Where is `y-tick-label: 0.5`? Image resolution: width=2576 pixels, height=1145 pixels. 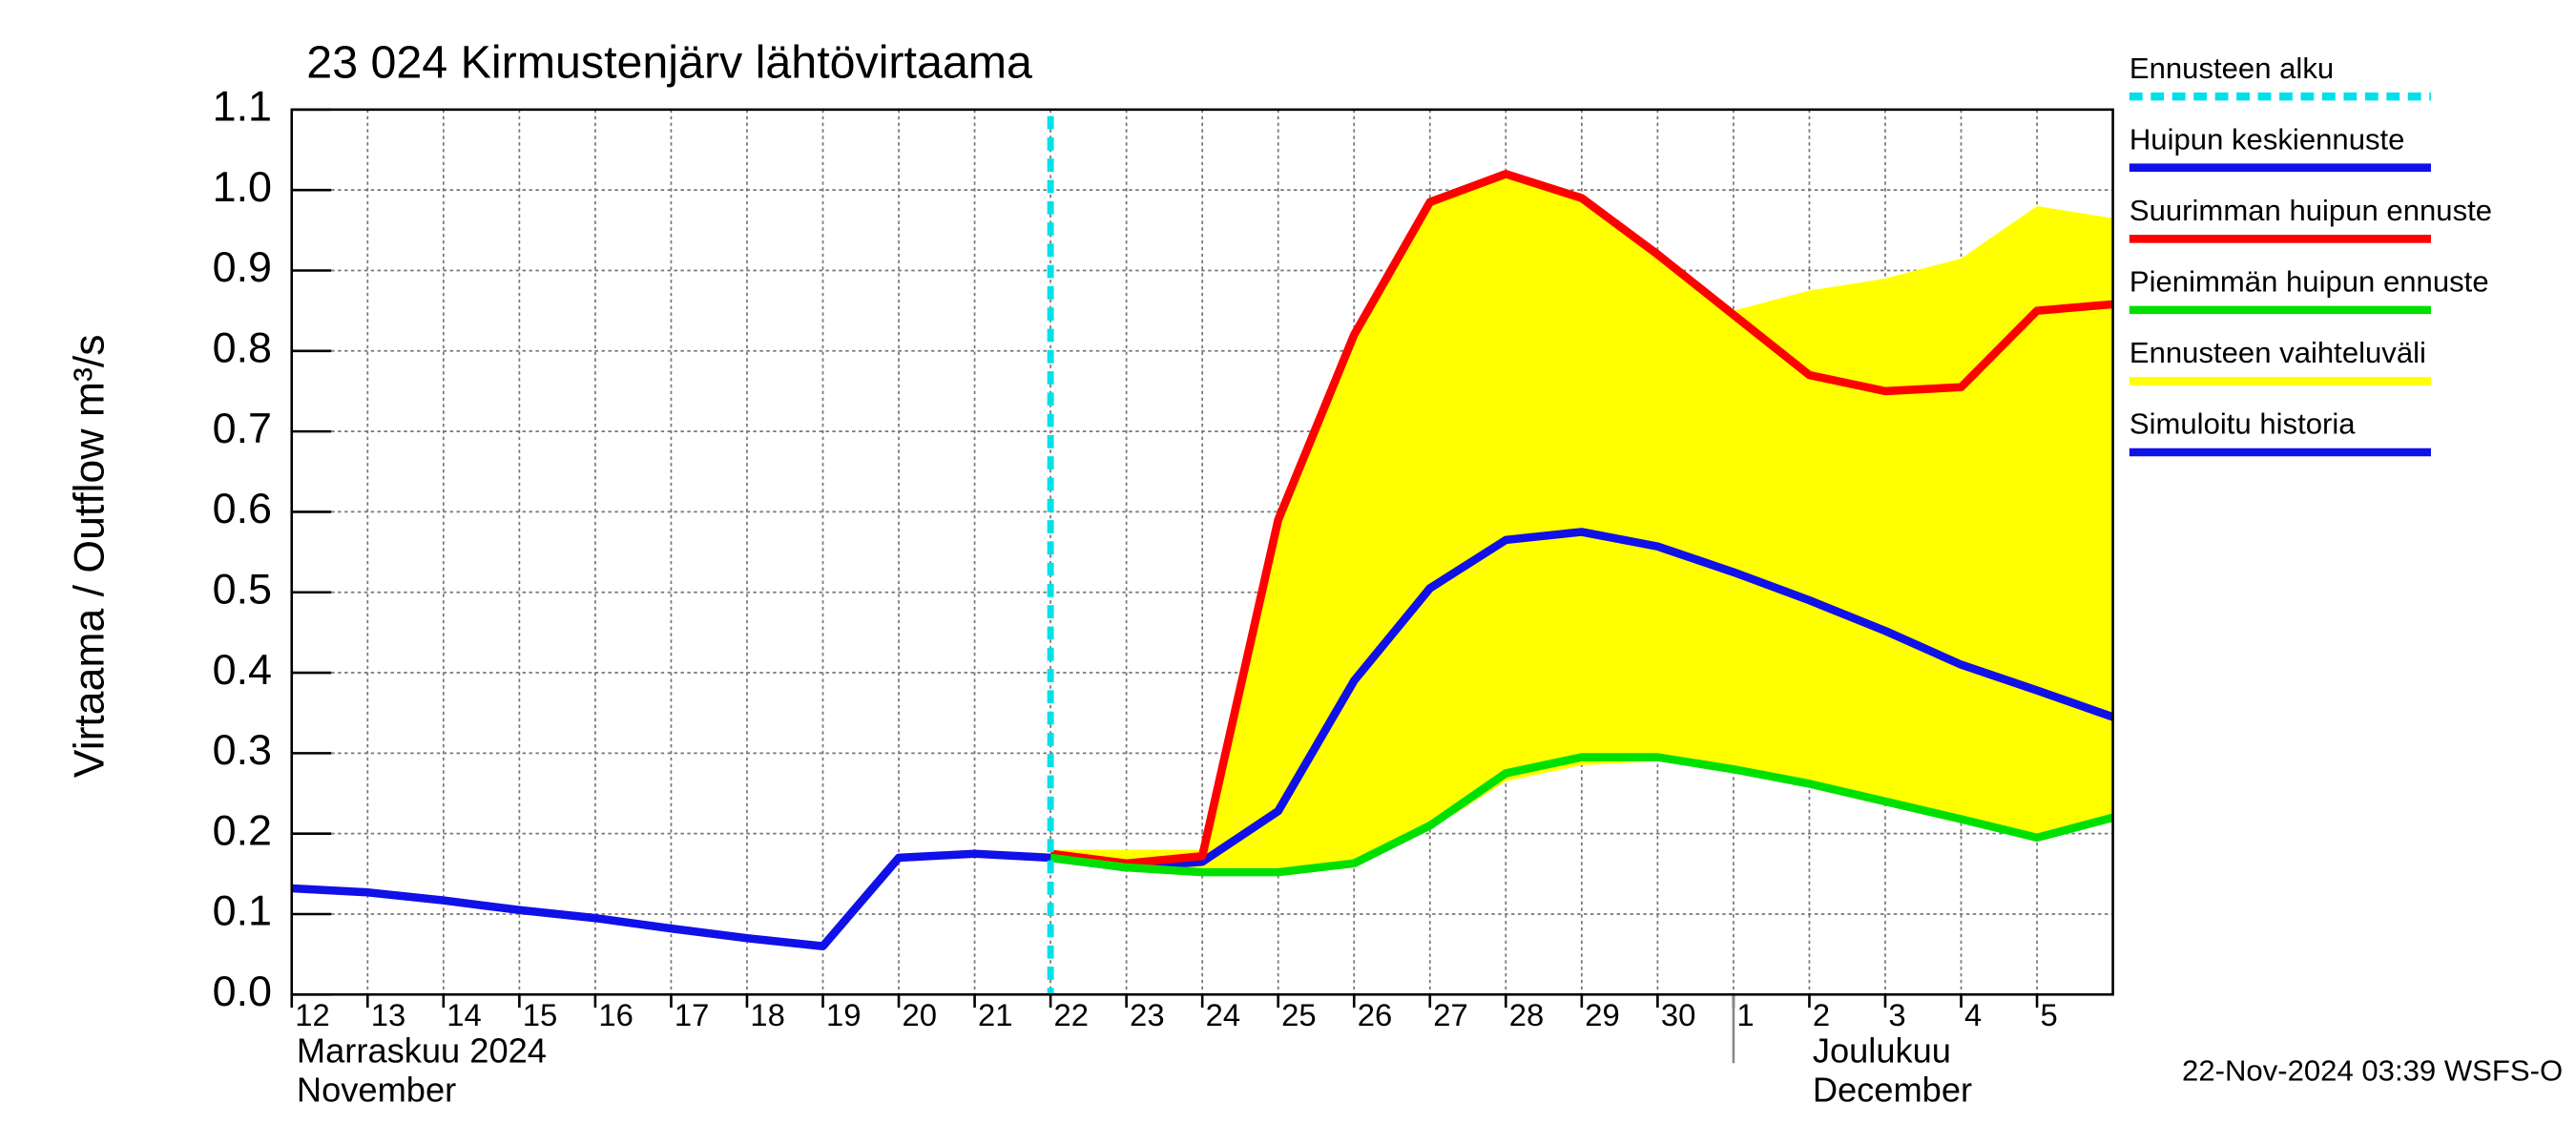
y-tick-label: 0.5 is located at coordinates (242, 590).